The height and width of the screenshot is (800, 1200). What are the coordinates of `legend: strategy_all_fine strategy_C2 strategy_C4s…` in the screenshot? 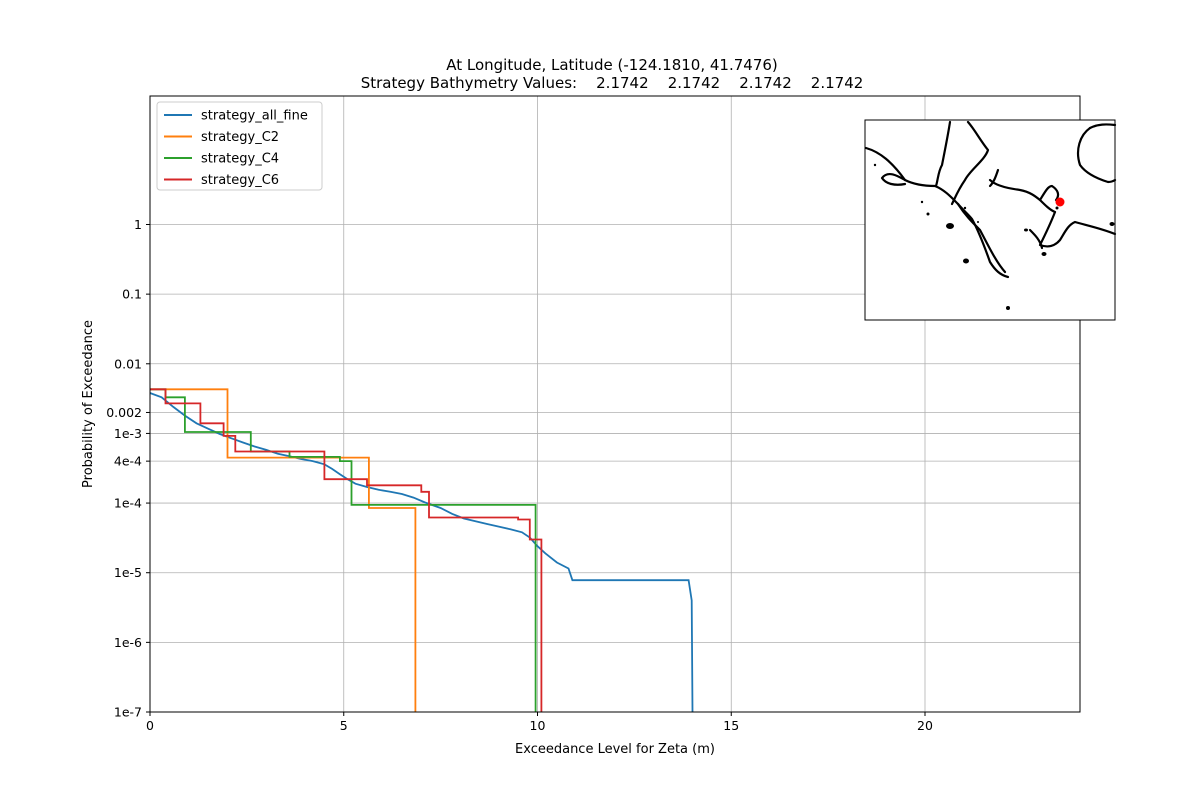 It's located at (239, 146).